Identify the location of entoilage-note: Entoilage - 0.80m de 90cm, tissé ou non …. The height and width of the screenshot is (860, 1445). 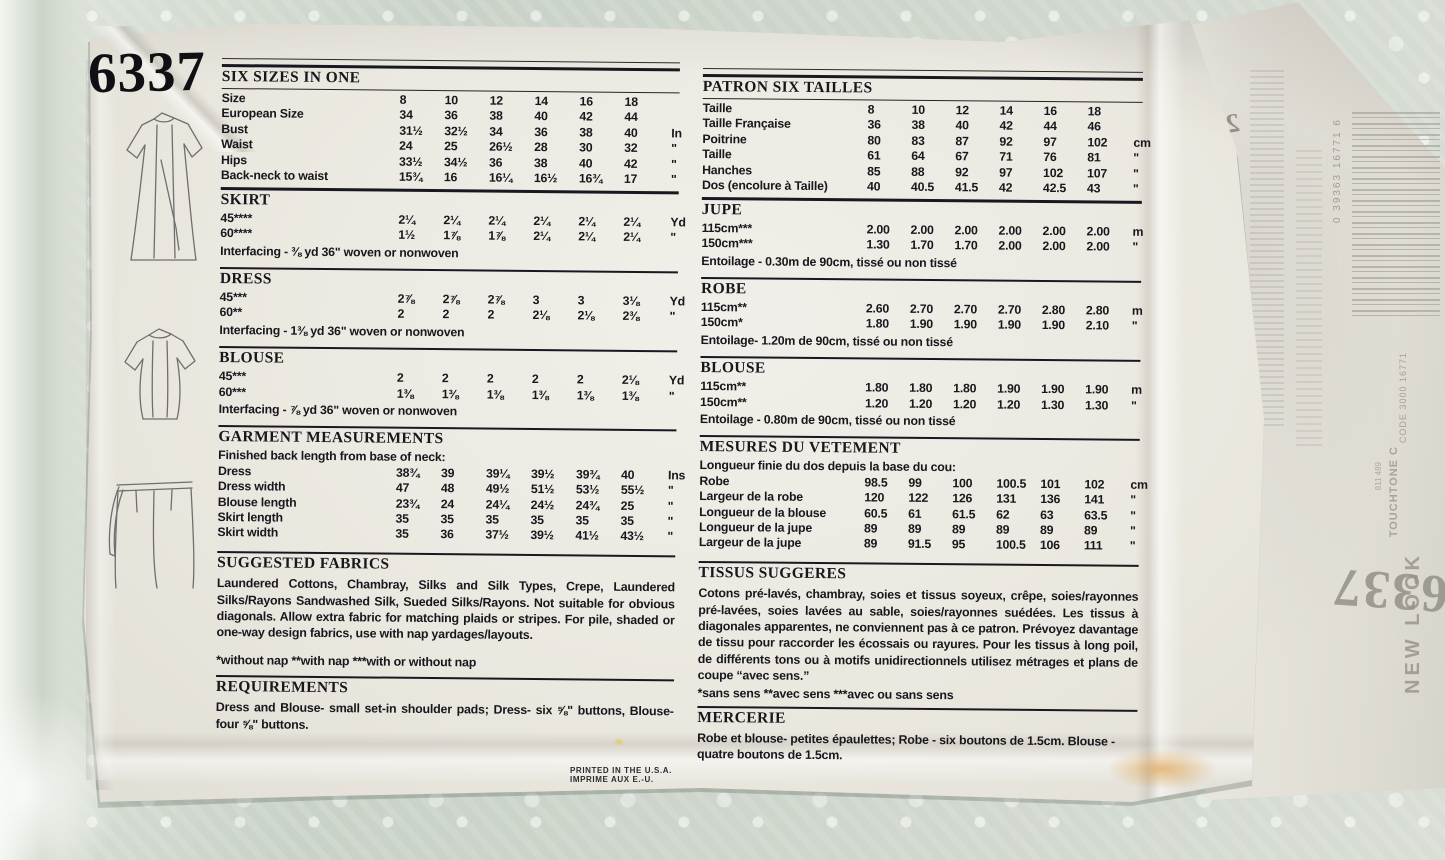
(827, 420).